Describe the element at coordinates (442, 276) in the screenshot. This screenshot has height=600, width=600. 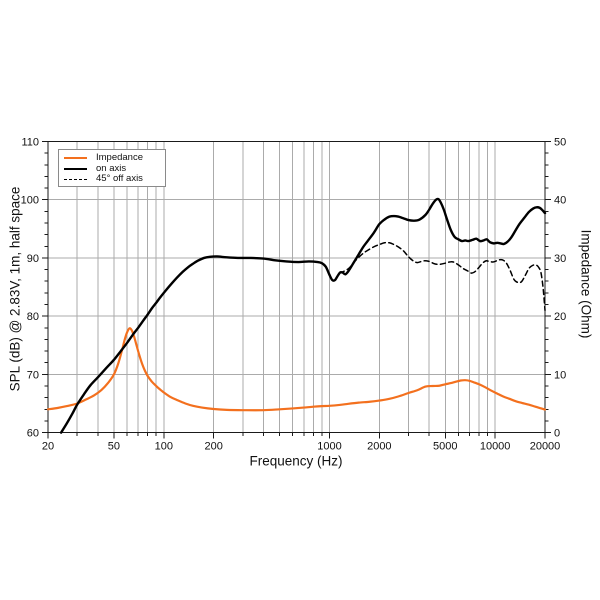
I see `curve-45-off-axis` at that location.